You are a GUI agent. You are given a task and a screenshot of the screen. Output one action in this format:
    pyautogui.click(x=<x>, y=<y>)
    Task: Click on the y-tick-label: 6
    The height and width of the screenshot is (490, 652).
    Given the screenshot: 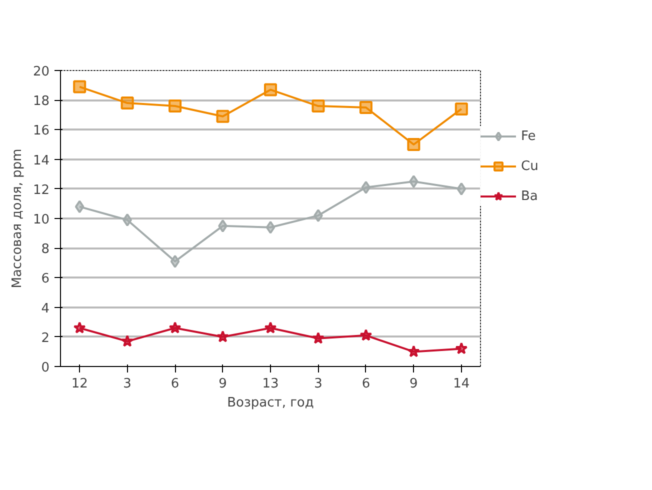 What is the action you would take?
    pyautogui.click(x=45, y=279)
    